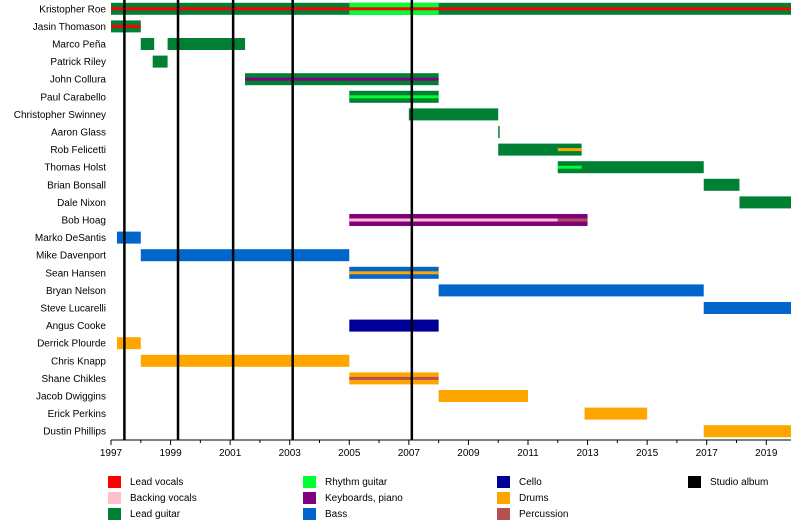  What do you see at coordinates (69, 27) in the screenshot?
I see `member-label: Jasin Thomason` at bounding box center [69, 27].